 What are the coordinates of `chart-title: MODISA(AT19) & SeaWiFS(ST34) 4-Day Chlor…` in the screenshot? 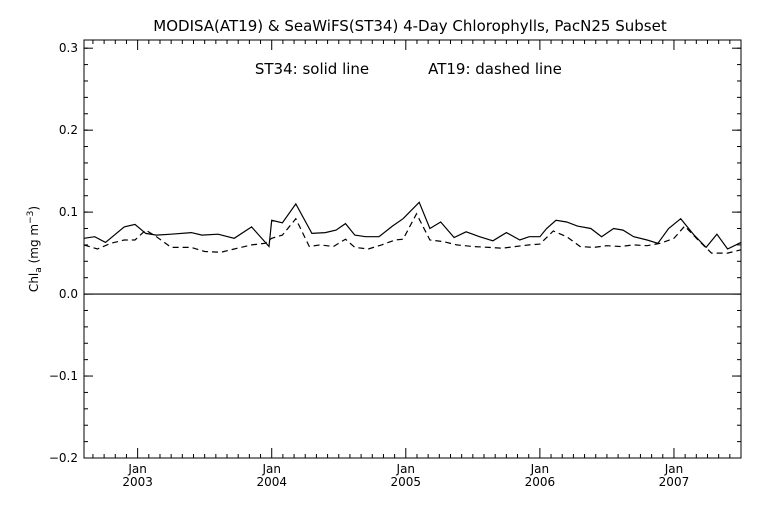 It's located at (410, 26).